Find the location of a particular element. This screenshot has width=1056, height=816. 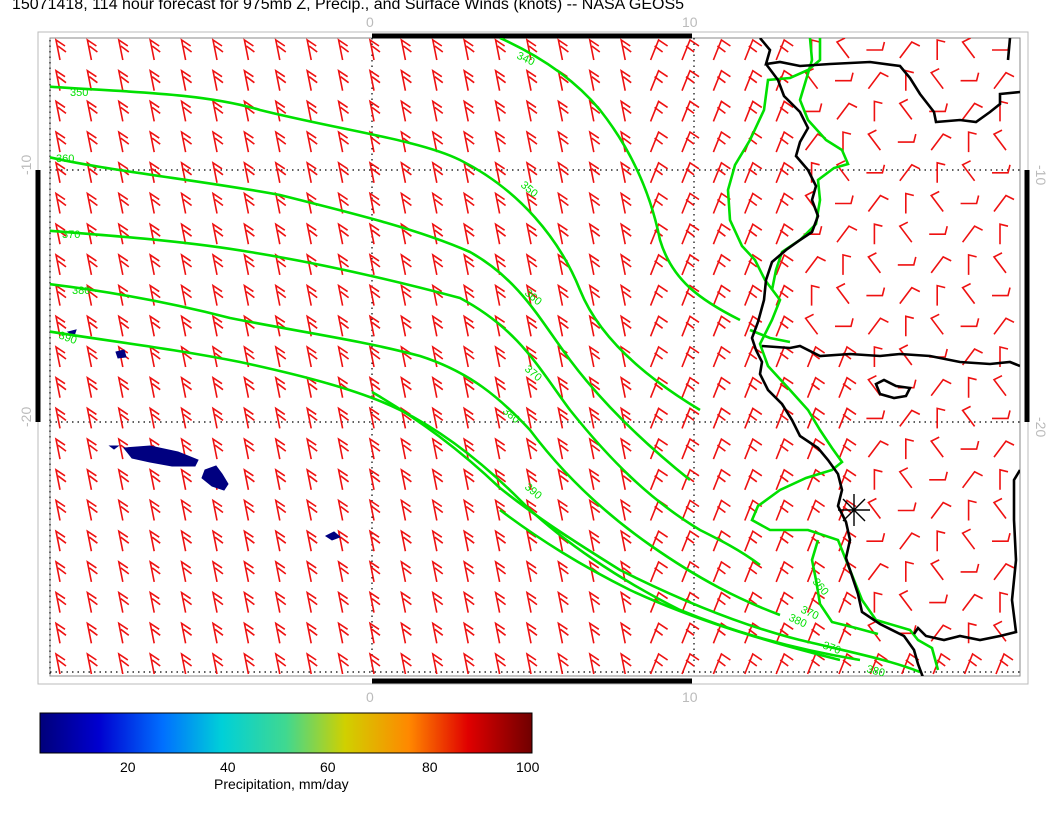

contour-label-380b: 380 is located at coordinates (511, 415).